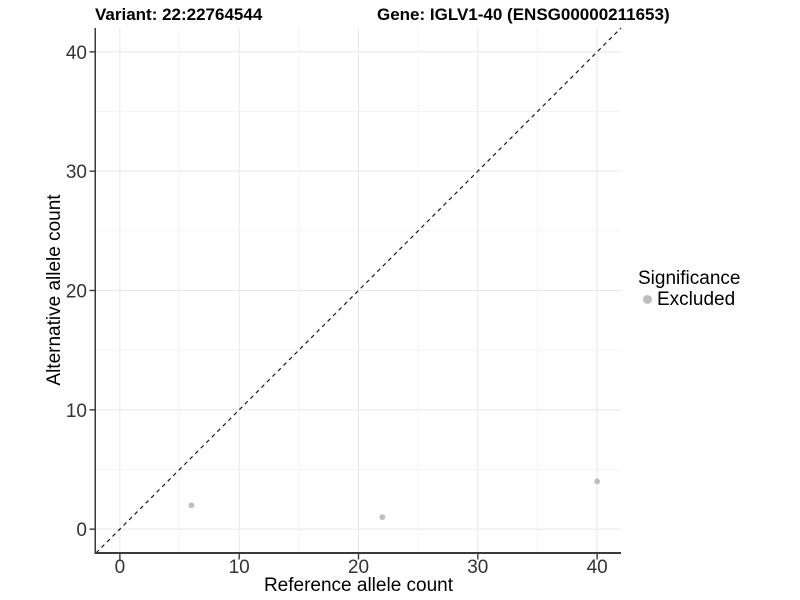 This screenshot has height=600, width=800. I want to click on x-axis-title: Reference allele count, so click(358, 585).